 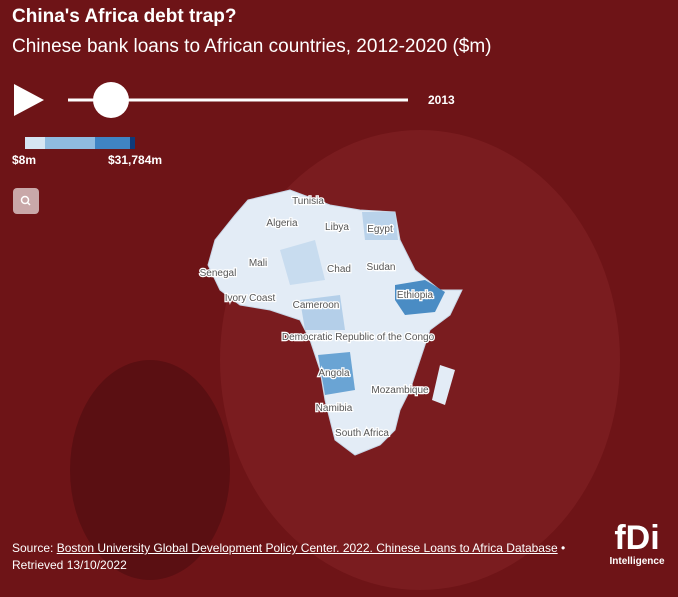 I want to click on legend-max: $31,784m, so click(x=135, y=160).